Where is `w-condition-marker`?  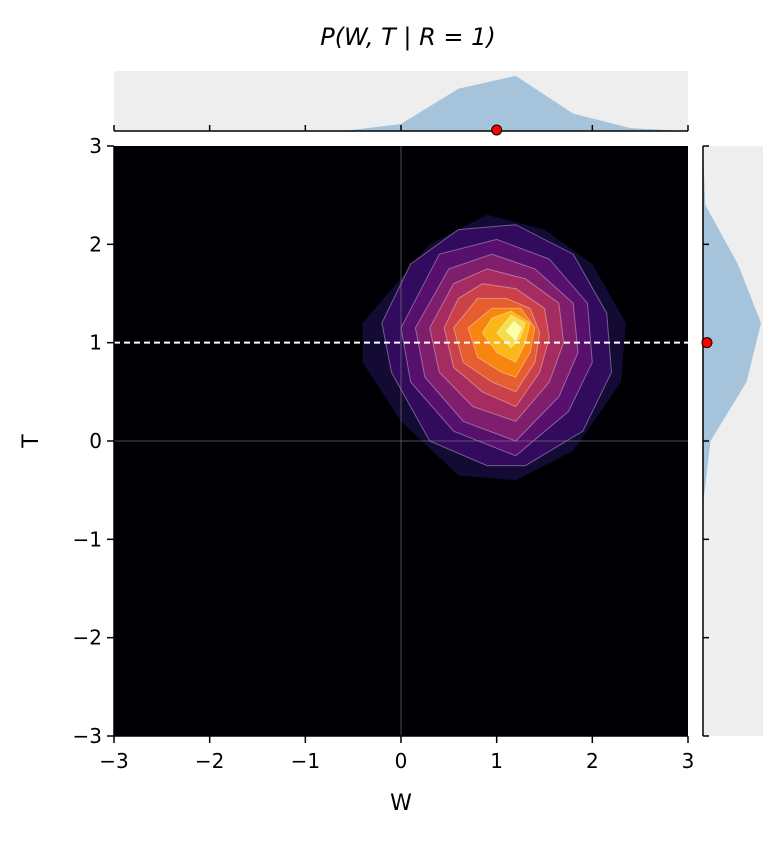
w-condition-marker is located at coordinates (497, 130).